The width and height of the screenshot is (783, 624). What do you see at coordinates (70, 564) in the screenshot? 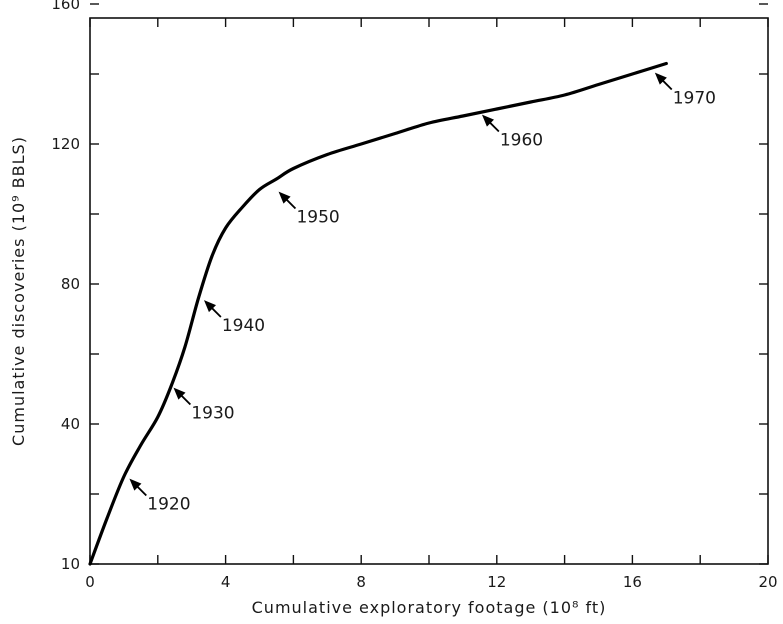
I see `y-tick-label: 10` at bounding box center [70, 564].